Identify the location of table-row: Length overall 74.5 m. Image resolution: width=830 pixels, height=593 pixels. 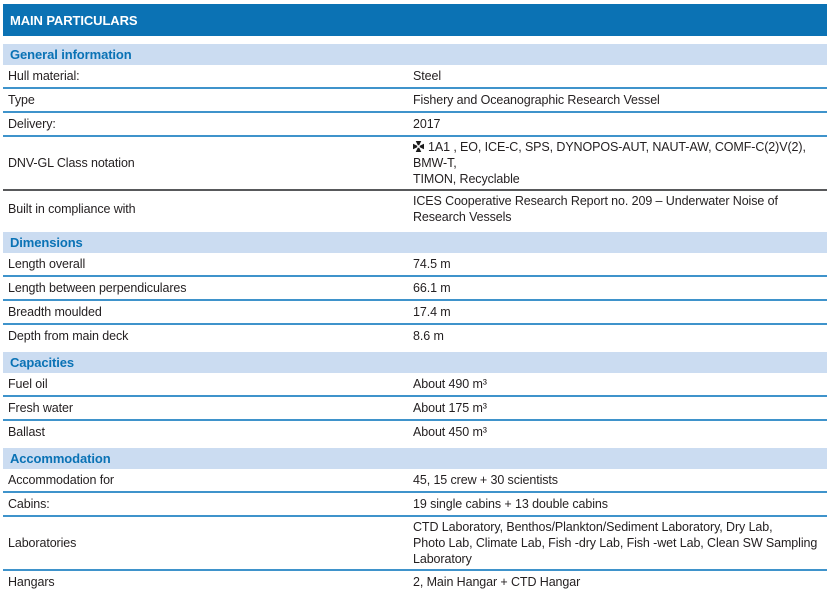
(415, 265).